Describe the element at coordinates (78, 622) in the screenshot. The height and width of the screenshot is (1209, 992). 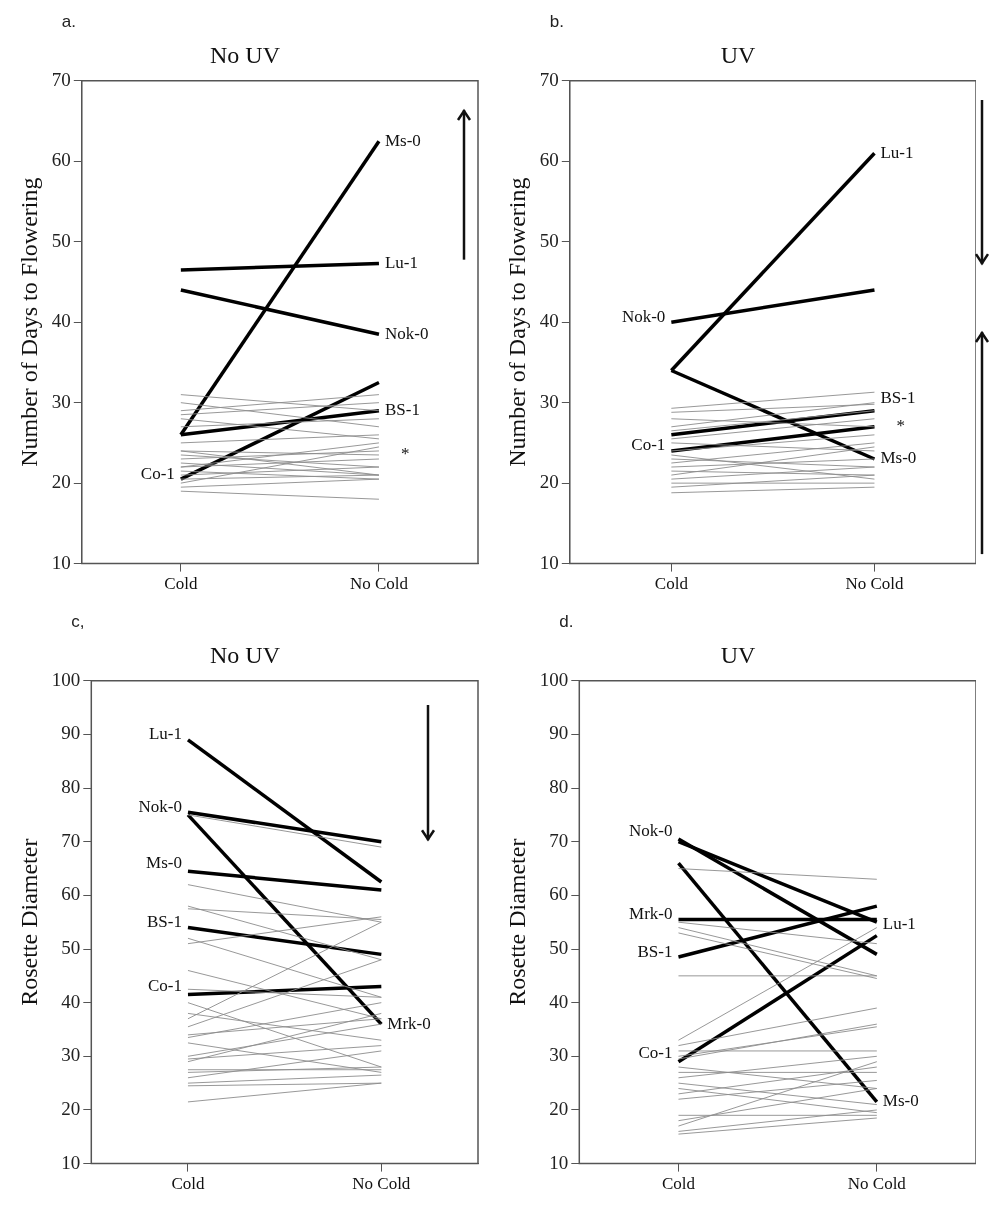
I see `text: c,` at that location.